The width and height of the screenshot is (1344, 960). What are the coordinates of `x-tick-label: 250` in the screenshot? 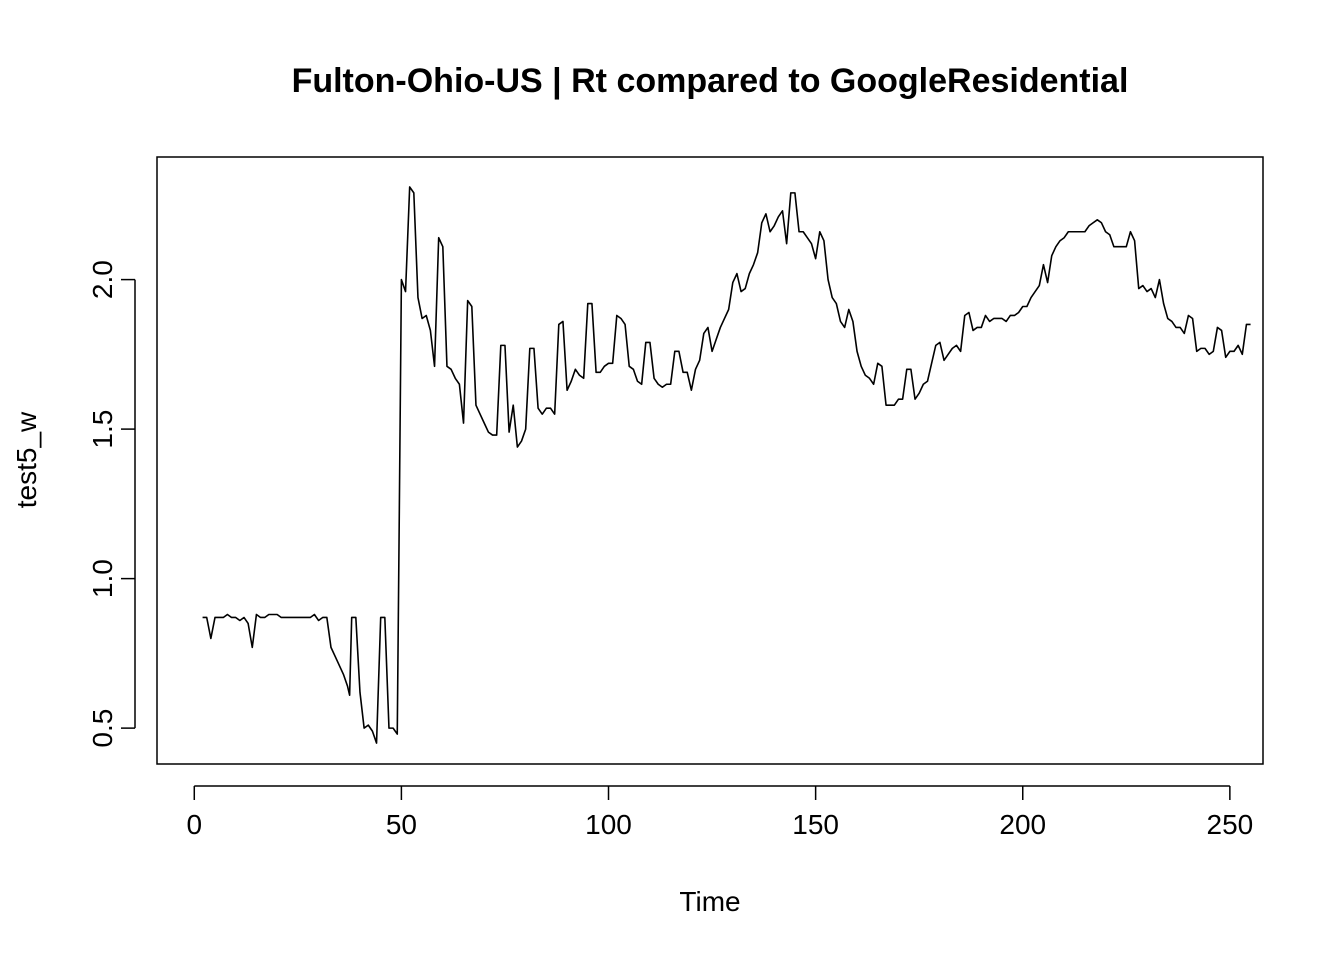 It's located at (1230, 824).